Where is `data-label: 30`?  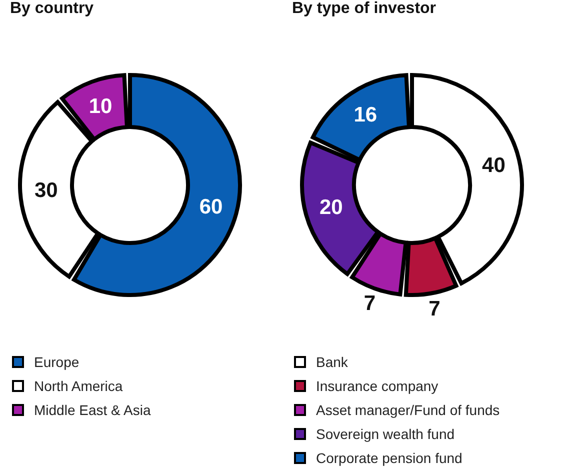 data-label: 30 is located at coordinates (46, 190).